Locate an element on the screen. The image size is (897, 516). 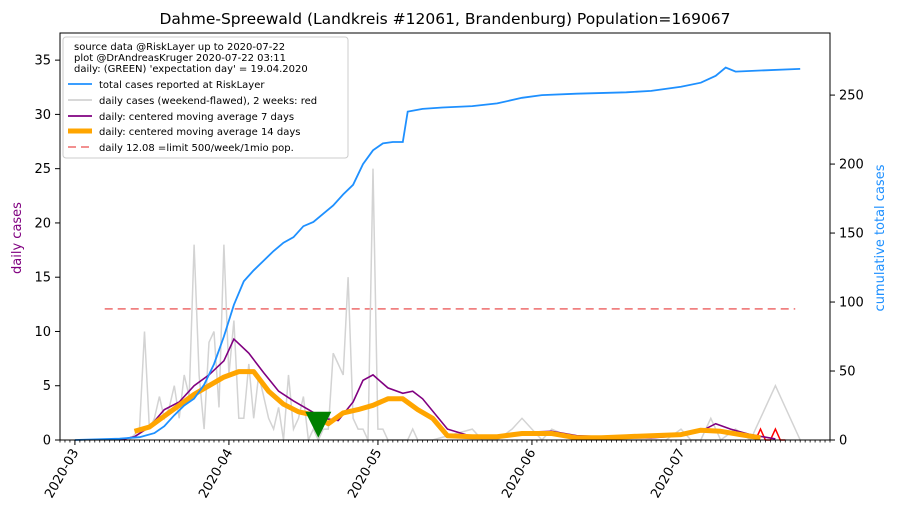
x-tick-label: 2020-06 is located at coordinates (519, 474).